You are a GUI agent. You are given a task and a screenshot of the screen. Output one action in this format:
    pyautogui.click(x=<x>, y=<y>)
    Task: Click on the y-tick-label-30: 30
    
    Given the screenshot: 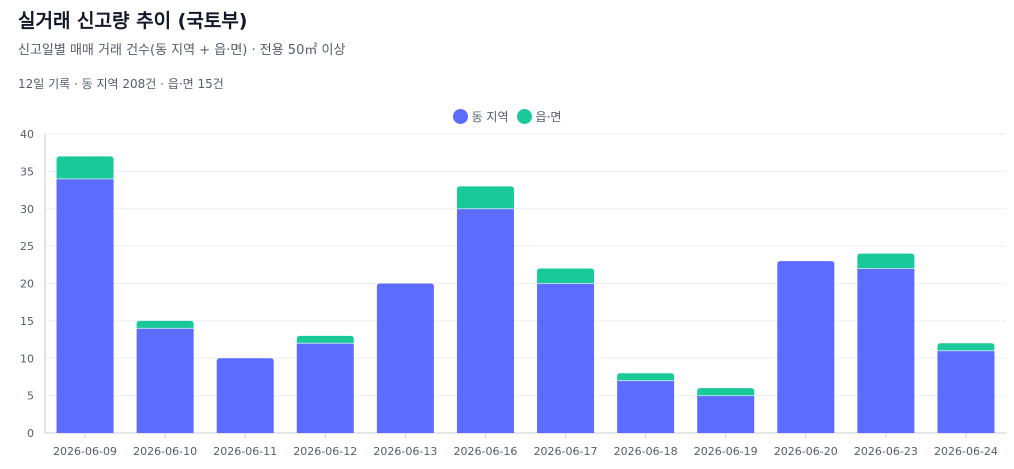 What is the action you would take?
    pyautogui.click(x=27, y=209)
    